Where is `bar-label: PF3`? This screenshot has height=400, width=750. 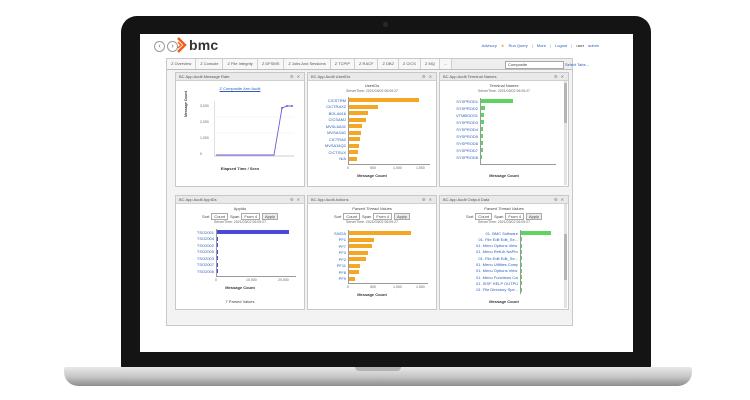 bar-label: PF3 is located at coordinates (342, 252).